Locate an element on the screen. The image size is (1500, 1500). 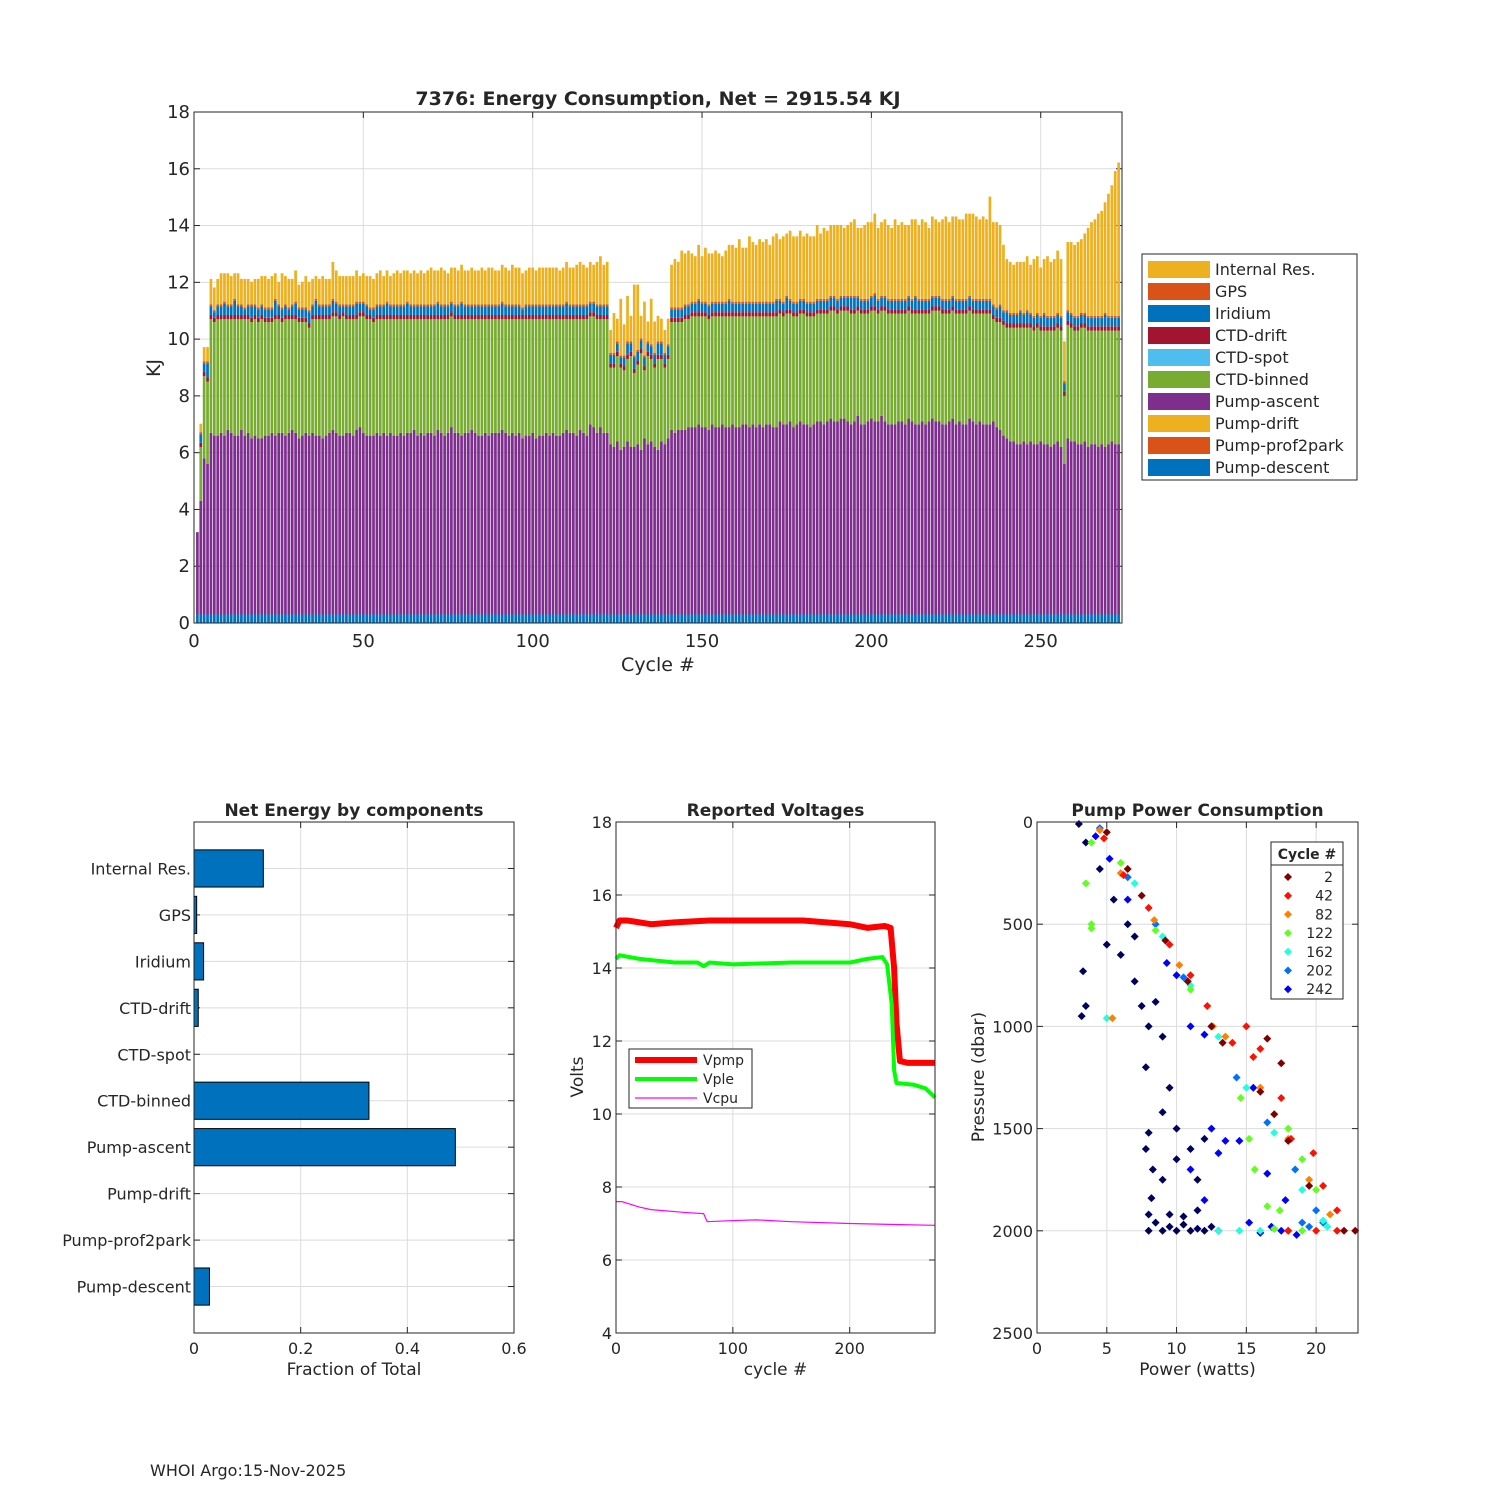
x-tick-label: 250 is located at coordinates (1041, 641).